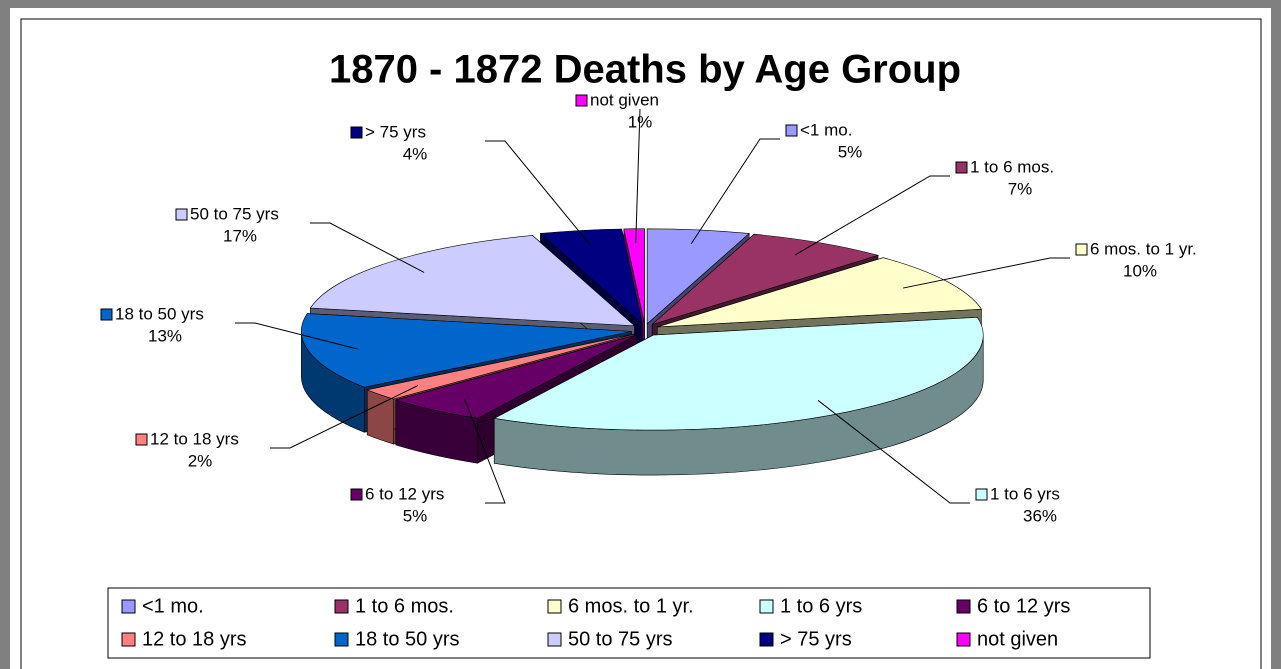 The width and height of the screenshot is (1281, 669). I want to click on data-label: 2%, so click(200, 460).